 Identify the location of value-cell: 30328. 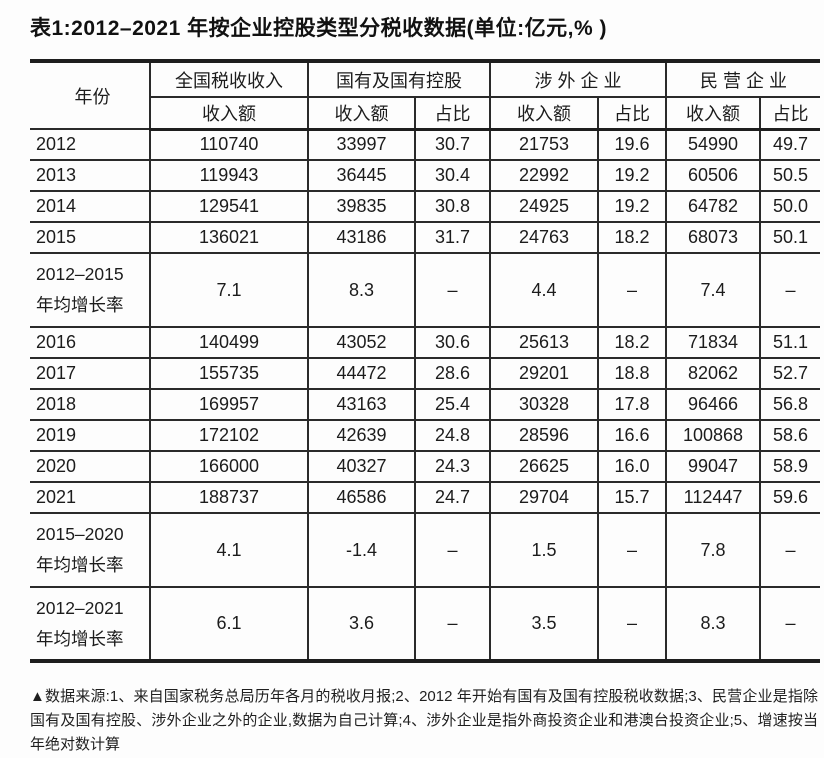
(543, 404).